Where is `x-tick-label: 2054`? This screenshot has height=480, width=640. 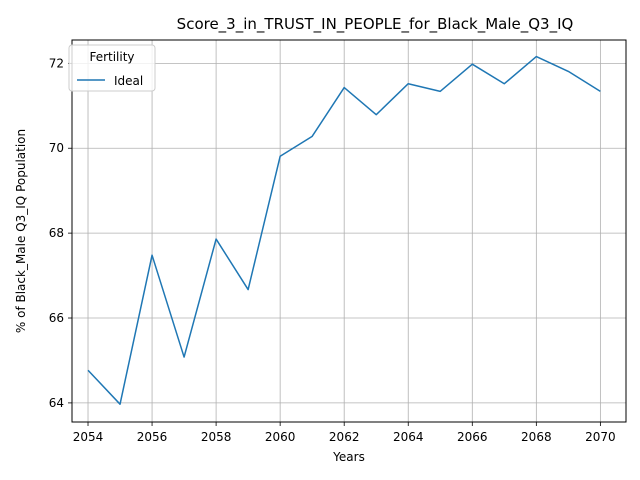
x-tick-label: 2054 is located at coordinates (88, 437).